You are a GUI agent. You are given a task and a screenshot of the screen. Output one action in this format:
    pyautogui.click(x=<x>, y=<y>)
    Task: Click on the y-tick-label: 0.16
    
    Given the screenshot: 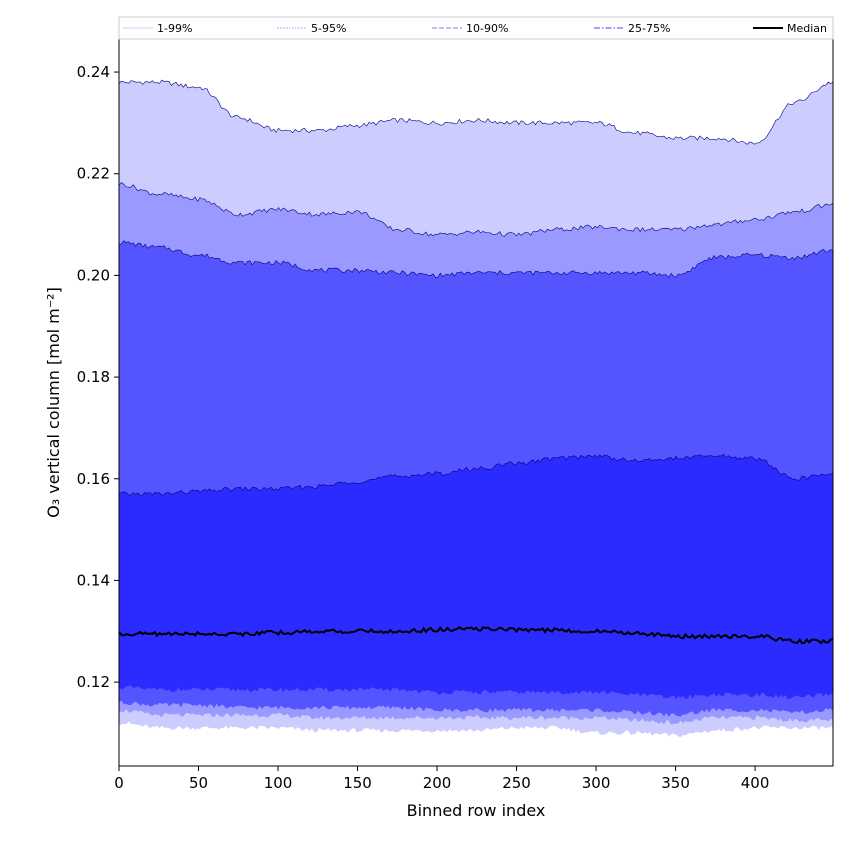 What is the action you would take?
    pyautogui.click(x=93, y=479)
    